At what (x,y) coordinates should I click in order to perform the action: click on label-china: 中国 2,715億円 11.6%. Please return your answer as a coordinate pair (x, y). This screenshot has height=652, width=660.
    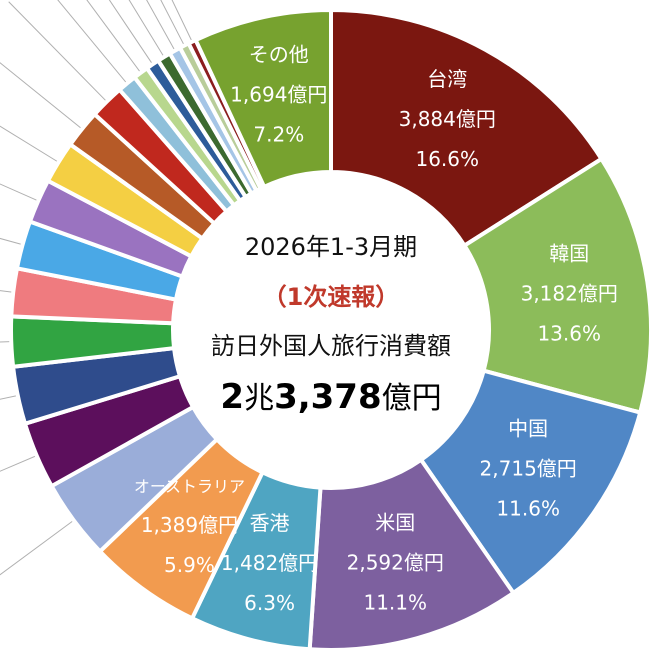
    Looking at the image, I should click on (528, 469).